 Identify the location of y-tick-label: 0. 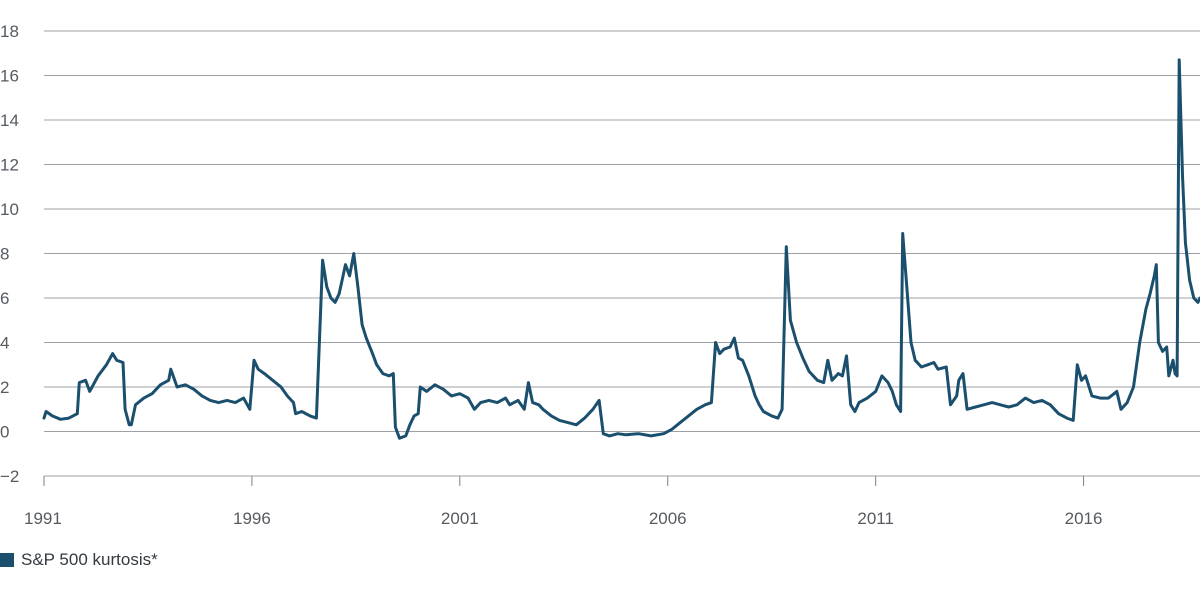
(4, 432).